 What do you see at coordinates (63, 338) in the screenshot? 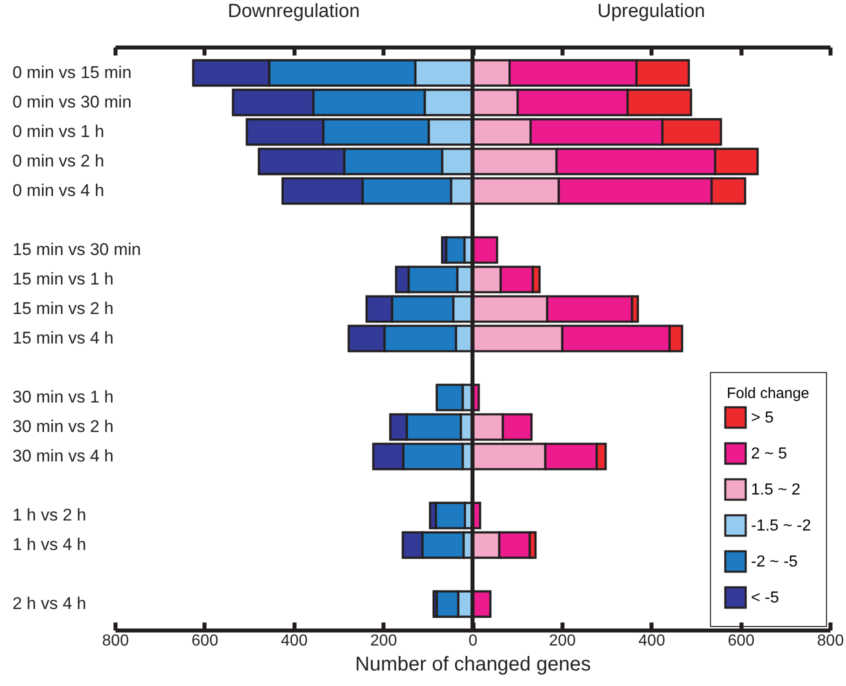
I see `y-tick-label: 15 min vs 4 h` at bounding box center [63, 338].